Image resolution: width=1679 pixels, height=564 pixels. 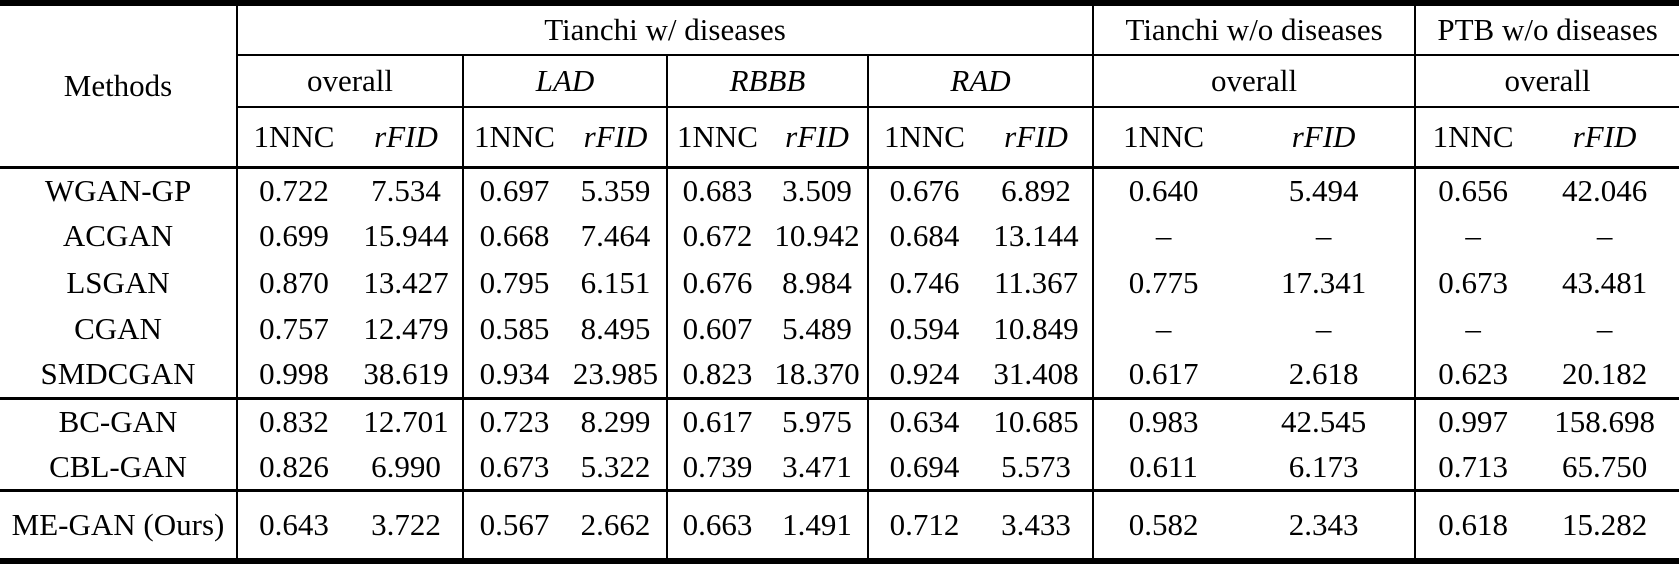 I want to click on subgroup-header-overall-4: overall, so click(x=1254, y=81).